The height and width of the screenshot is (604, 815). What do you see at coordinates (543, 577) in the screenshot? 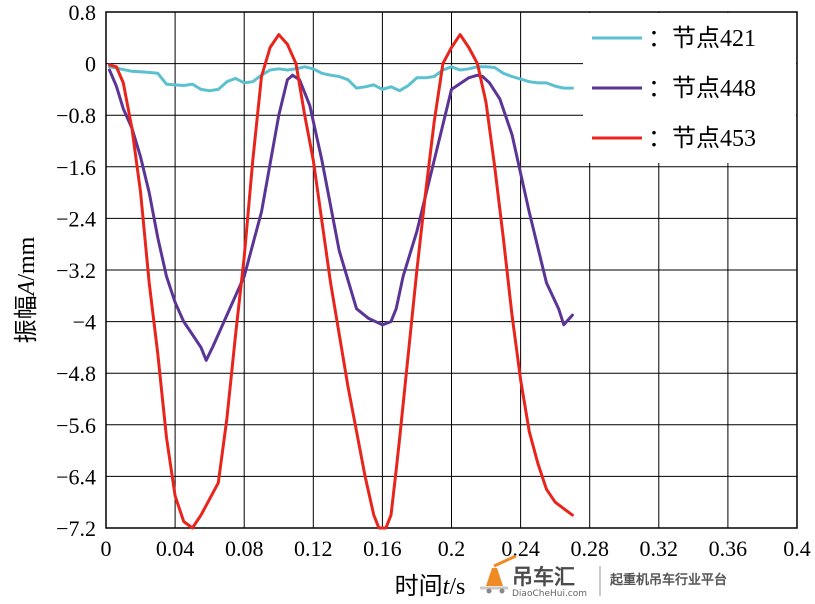
I see `watermark-brand-cn: 吊车汇` at bounding box center [543, 577].